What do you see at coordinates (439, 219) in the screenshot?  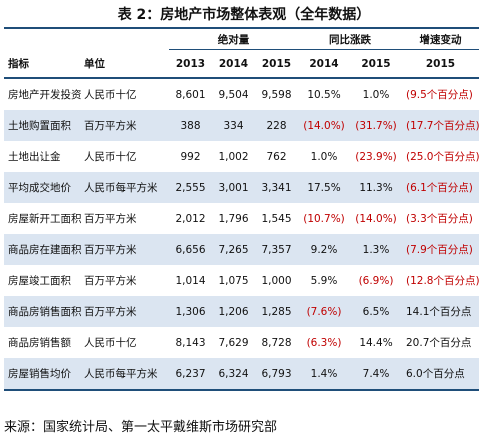 I see `growth-cell: (3.3个百分点)` at bounding box center [439, 219].